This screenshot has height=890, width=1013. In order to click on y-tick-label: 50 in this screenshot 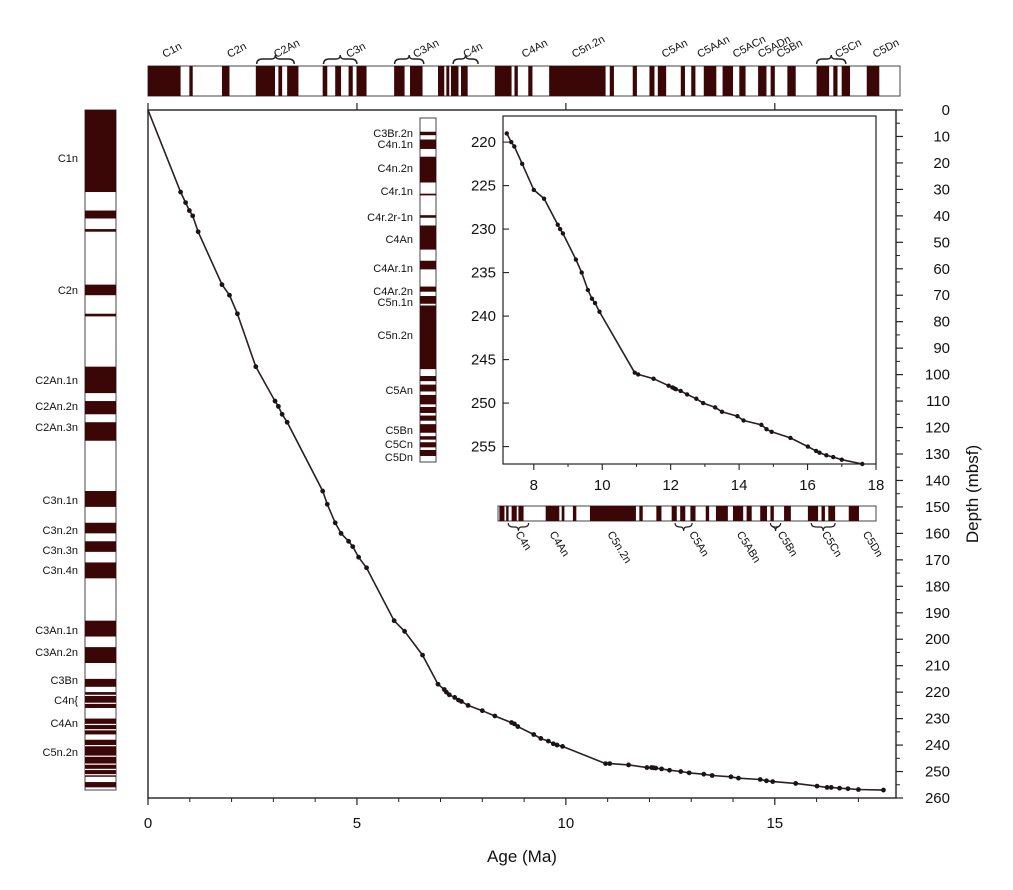, I will do `click(941, 242)`.